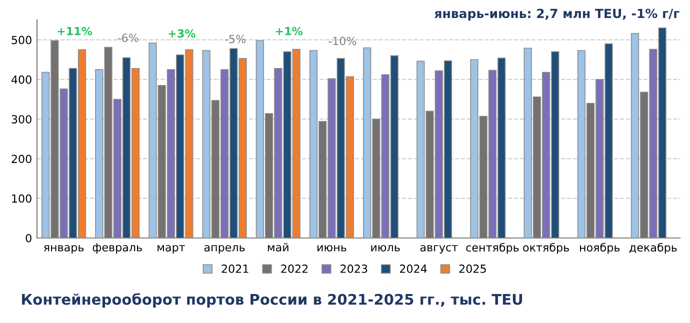 This screenshot has height=323, width=690. I want to click on x-tick-label: сентябрь, so click(492, 248).